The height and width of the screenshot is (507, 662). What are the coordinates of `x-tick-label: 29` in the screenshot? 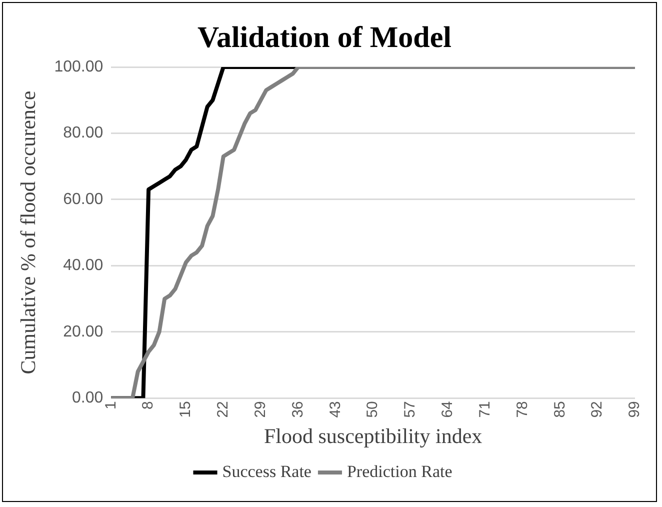 It's located at (260, 409).